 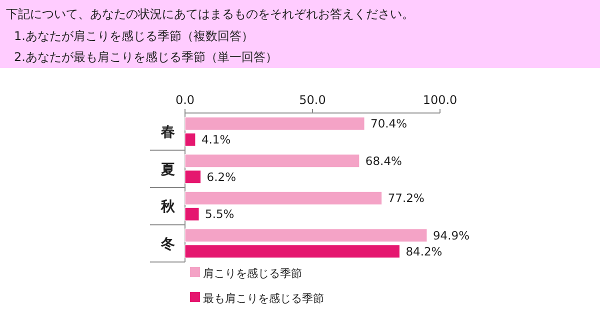 I want to click on y-tick-label: 春, so click(x=167, y=132).